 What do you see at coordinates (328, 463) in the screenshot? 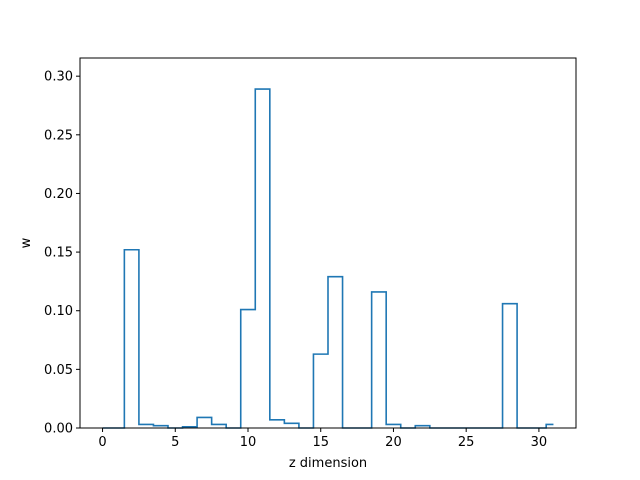
I see `x-axis-label: z dimension` at bounding box center [328, 463].